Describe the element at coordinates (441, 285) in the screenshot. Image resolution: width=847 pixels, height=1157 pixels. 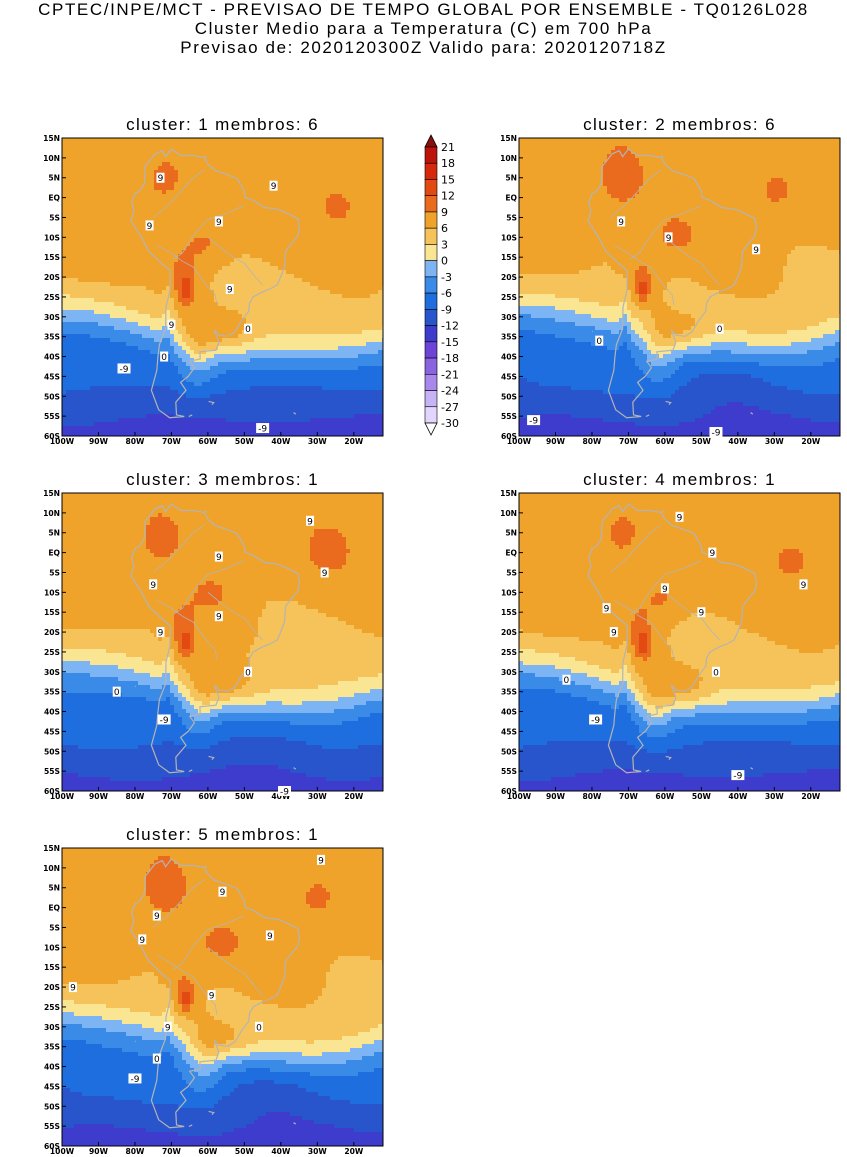
I see `colorbar: 21 18 15 12 9 6 3 0 -3 -6 -9 -12 -15 -18 -21 -24 -27 -30` at that location.